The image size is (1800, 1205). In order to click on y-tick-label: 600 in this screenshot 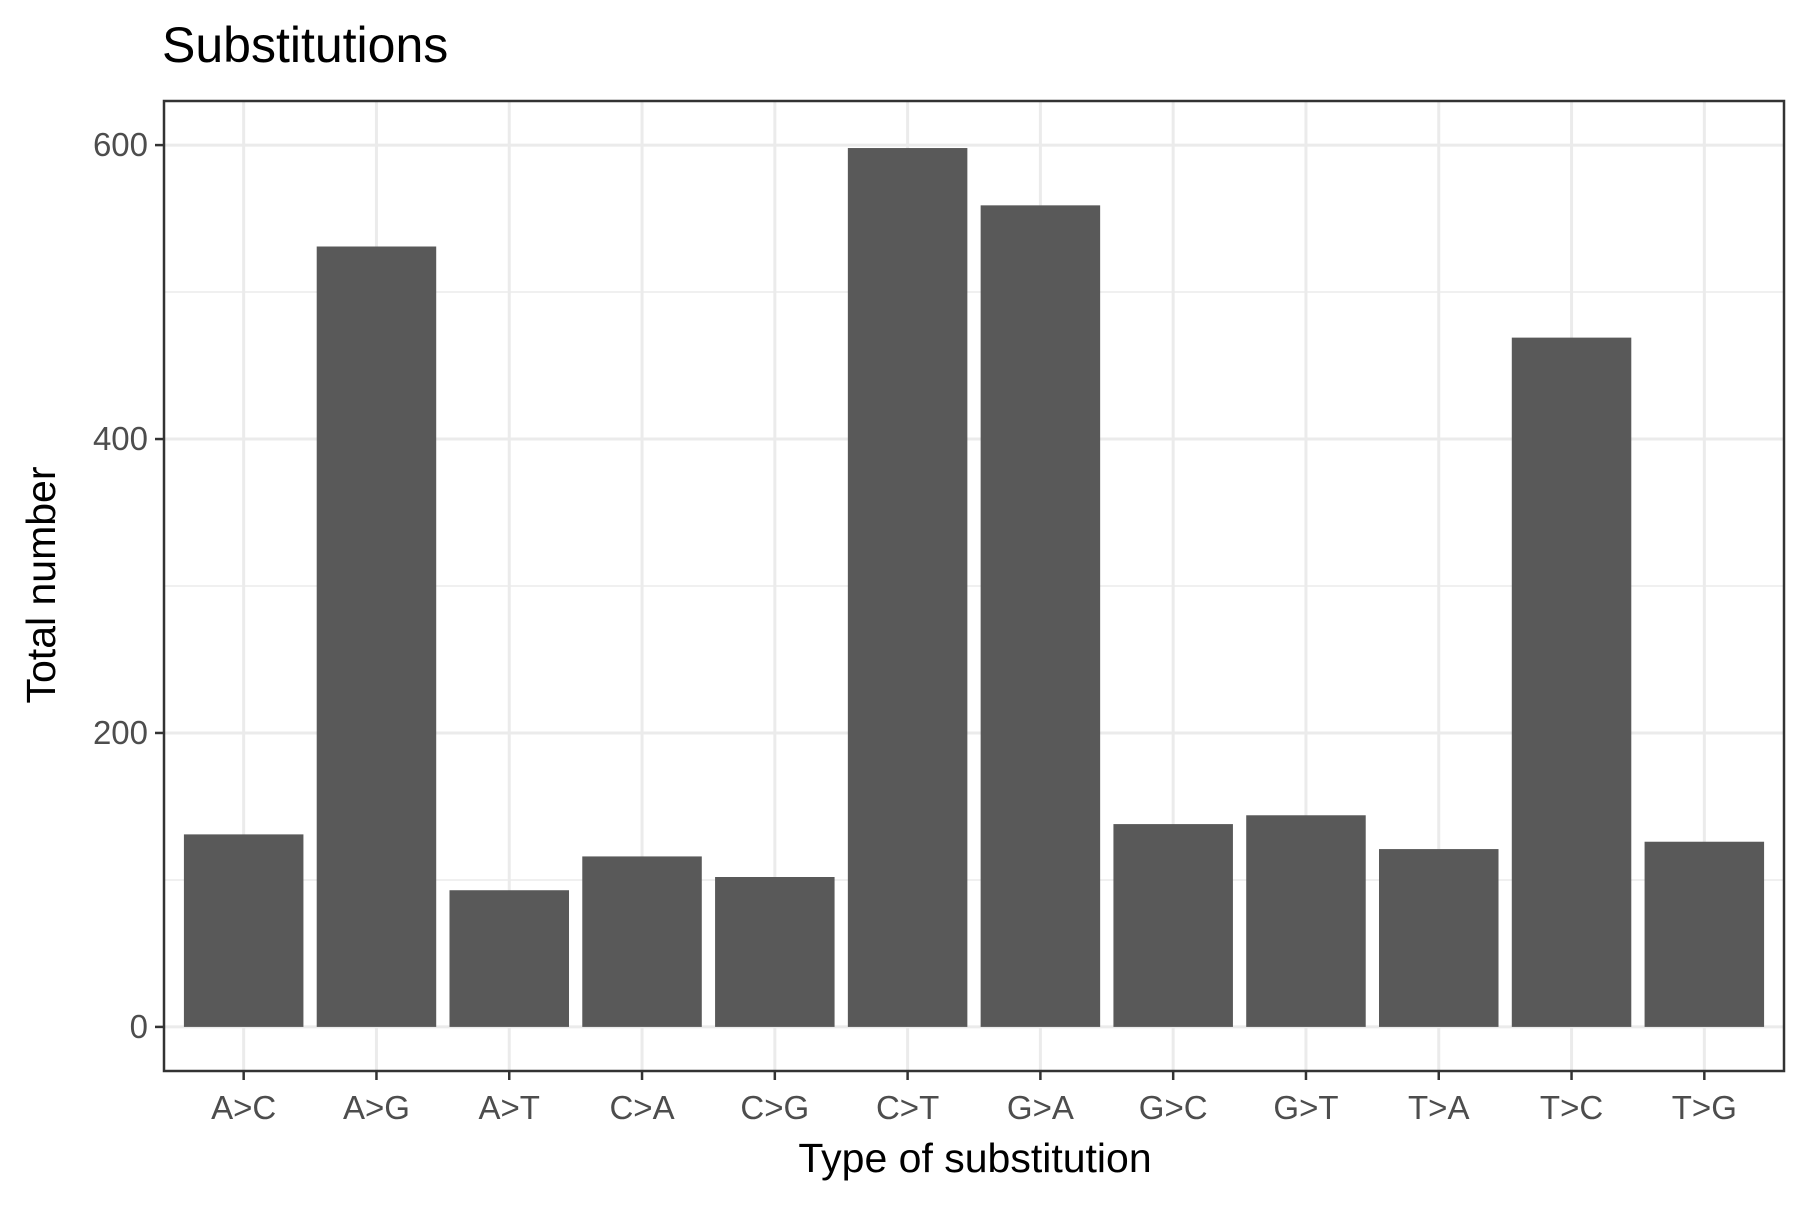, I will do `click(120, 144)`.